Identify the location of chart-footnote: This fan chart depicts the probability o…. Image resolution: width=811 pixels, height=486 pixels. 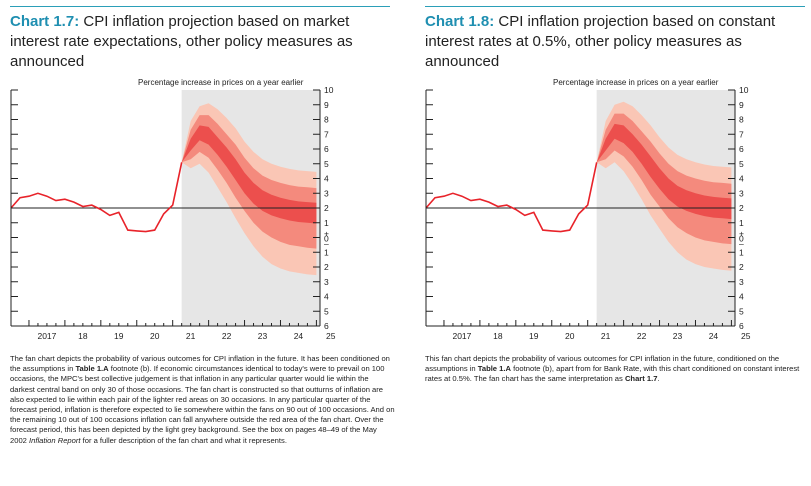
(617, 369).